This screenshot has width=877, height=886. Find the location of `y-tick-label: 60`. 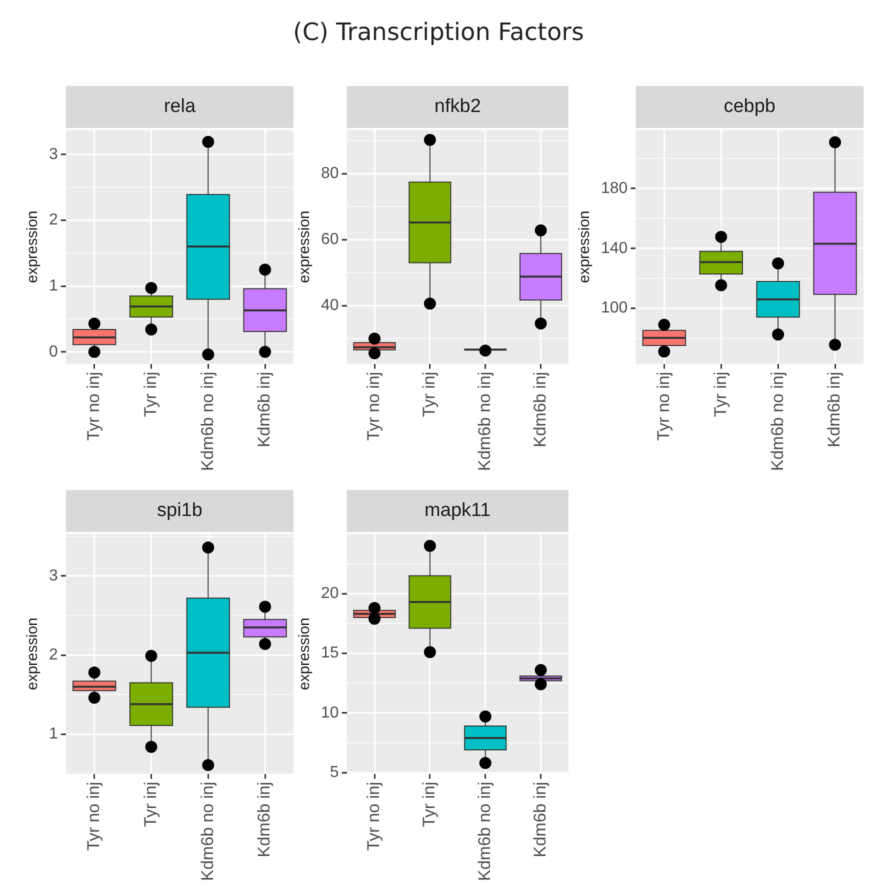

y-tick-label: 60 is located at coordinates (330, 239).